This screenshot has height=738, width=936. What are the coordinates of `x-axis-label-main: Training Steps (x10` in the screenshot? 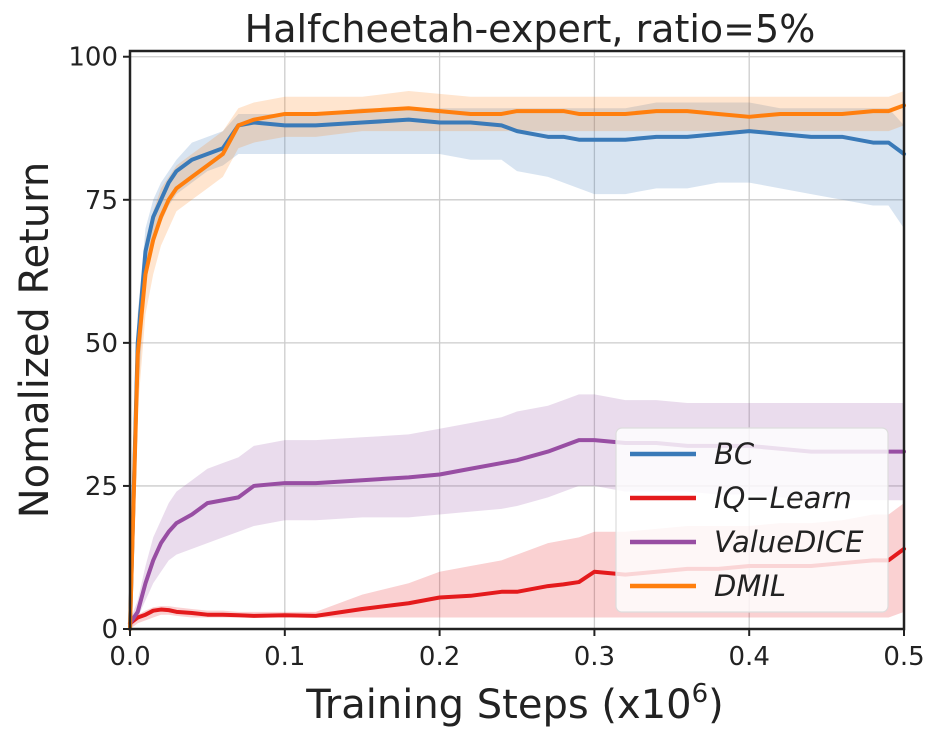 It's located at (498, 705).